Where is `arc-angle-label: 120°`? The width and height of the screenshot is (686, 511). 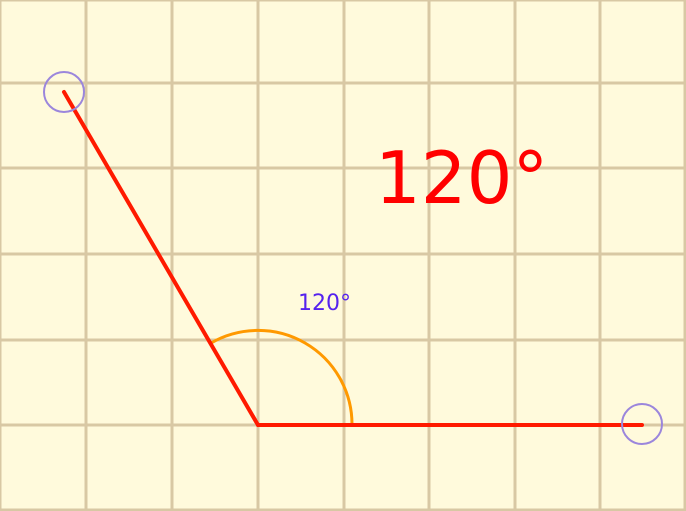 arc-angle-label: 120° is located at coordinates (324, 303).